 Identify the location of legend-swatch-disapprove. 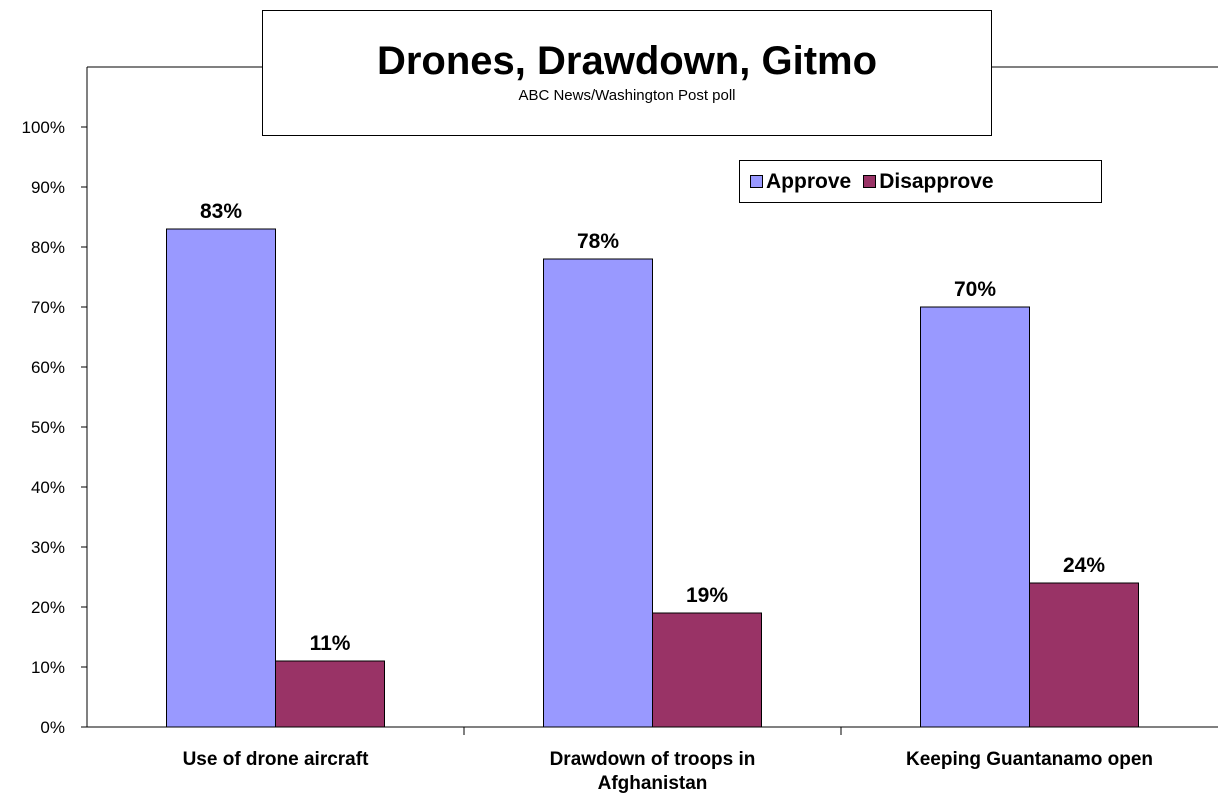
(870, 181).